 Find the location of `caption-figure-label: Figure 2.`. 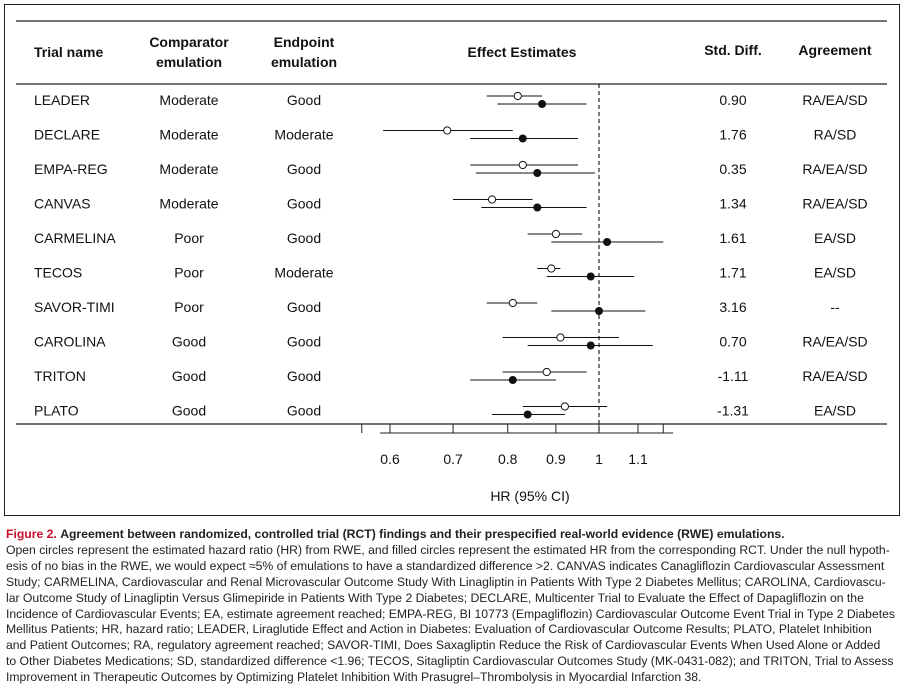

caption-figure-label: Figure 2. is located at coordinates (31, 534).